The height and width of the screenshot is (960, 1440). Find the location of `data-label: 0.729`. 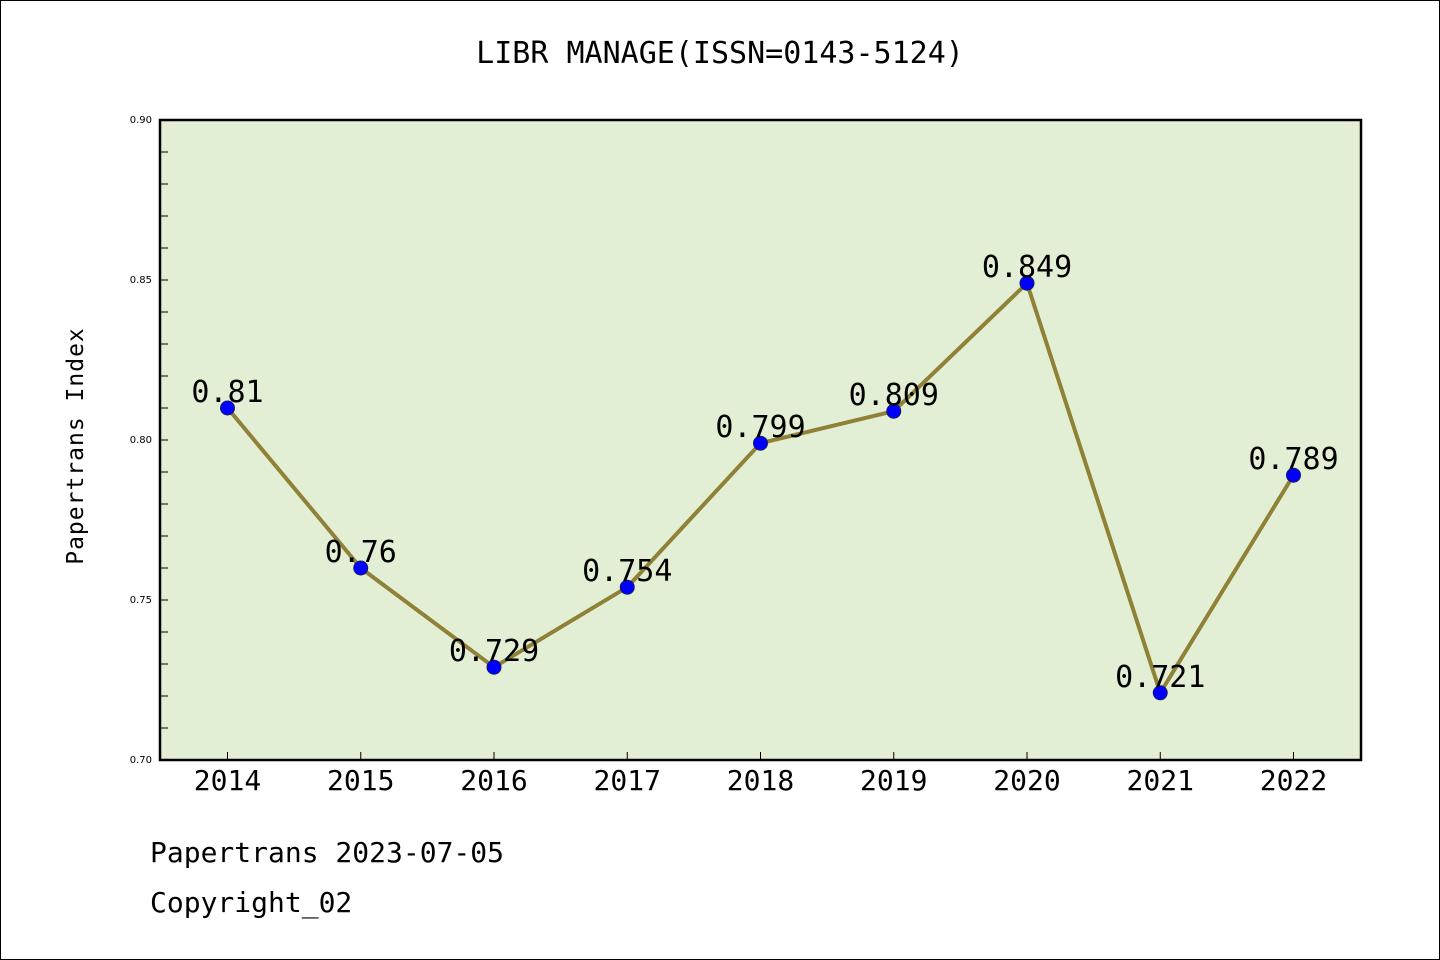

data-label: 0.729 is located at coordinates (494, 651).